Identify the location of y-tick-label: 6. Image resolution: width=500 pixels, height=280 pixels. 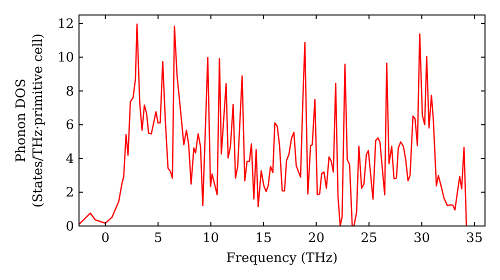
(70, 126).